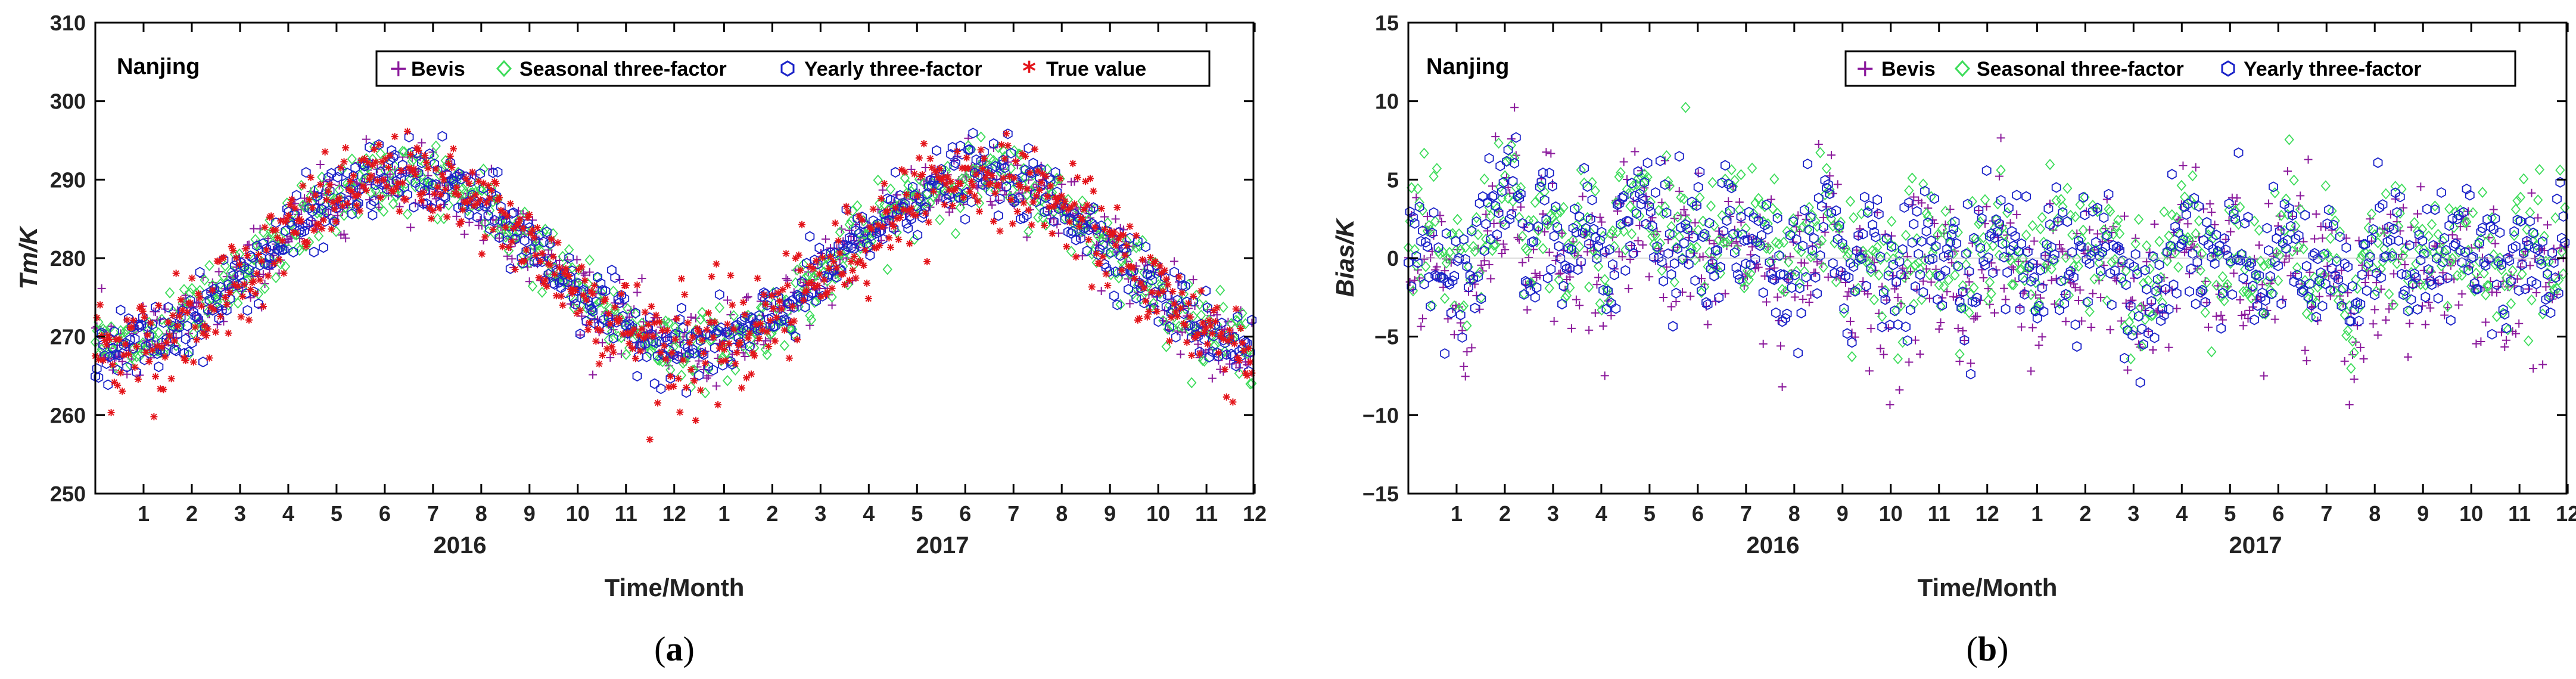 The image size is (2576, 679). Describe the element at coordinates (623, 69) in the screenshot. I see `panel-a-legend-label-seasonal: Seasonal three-factor` at that location.